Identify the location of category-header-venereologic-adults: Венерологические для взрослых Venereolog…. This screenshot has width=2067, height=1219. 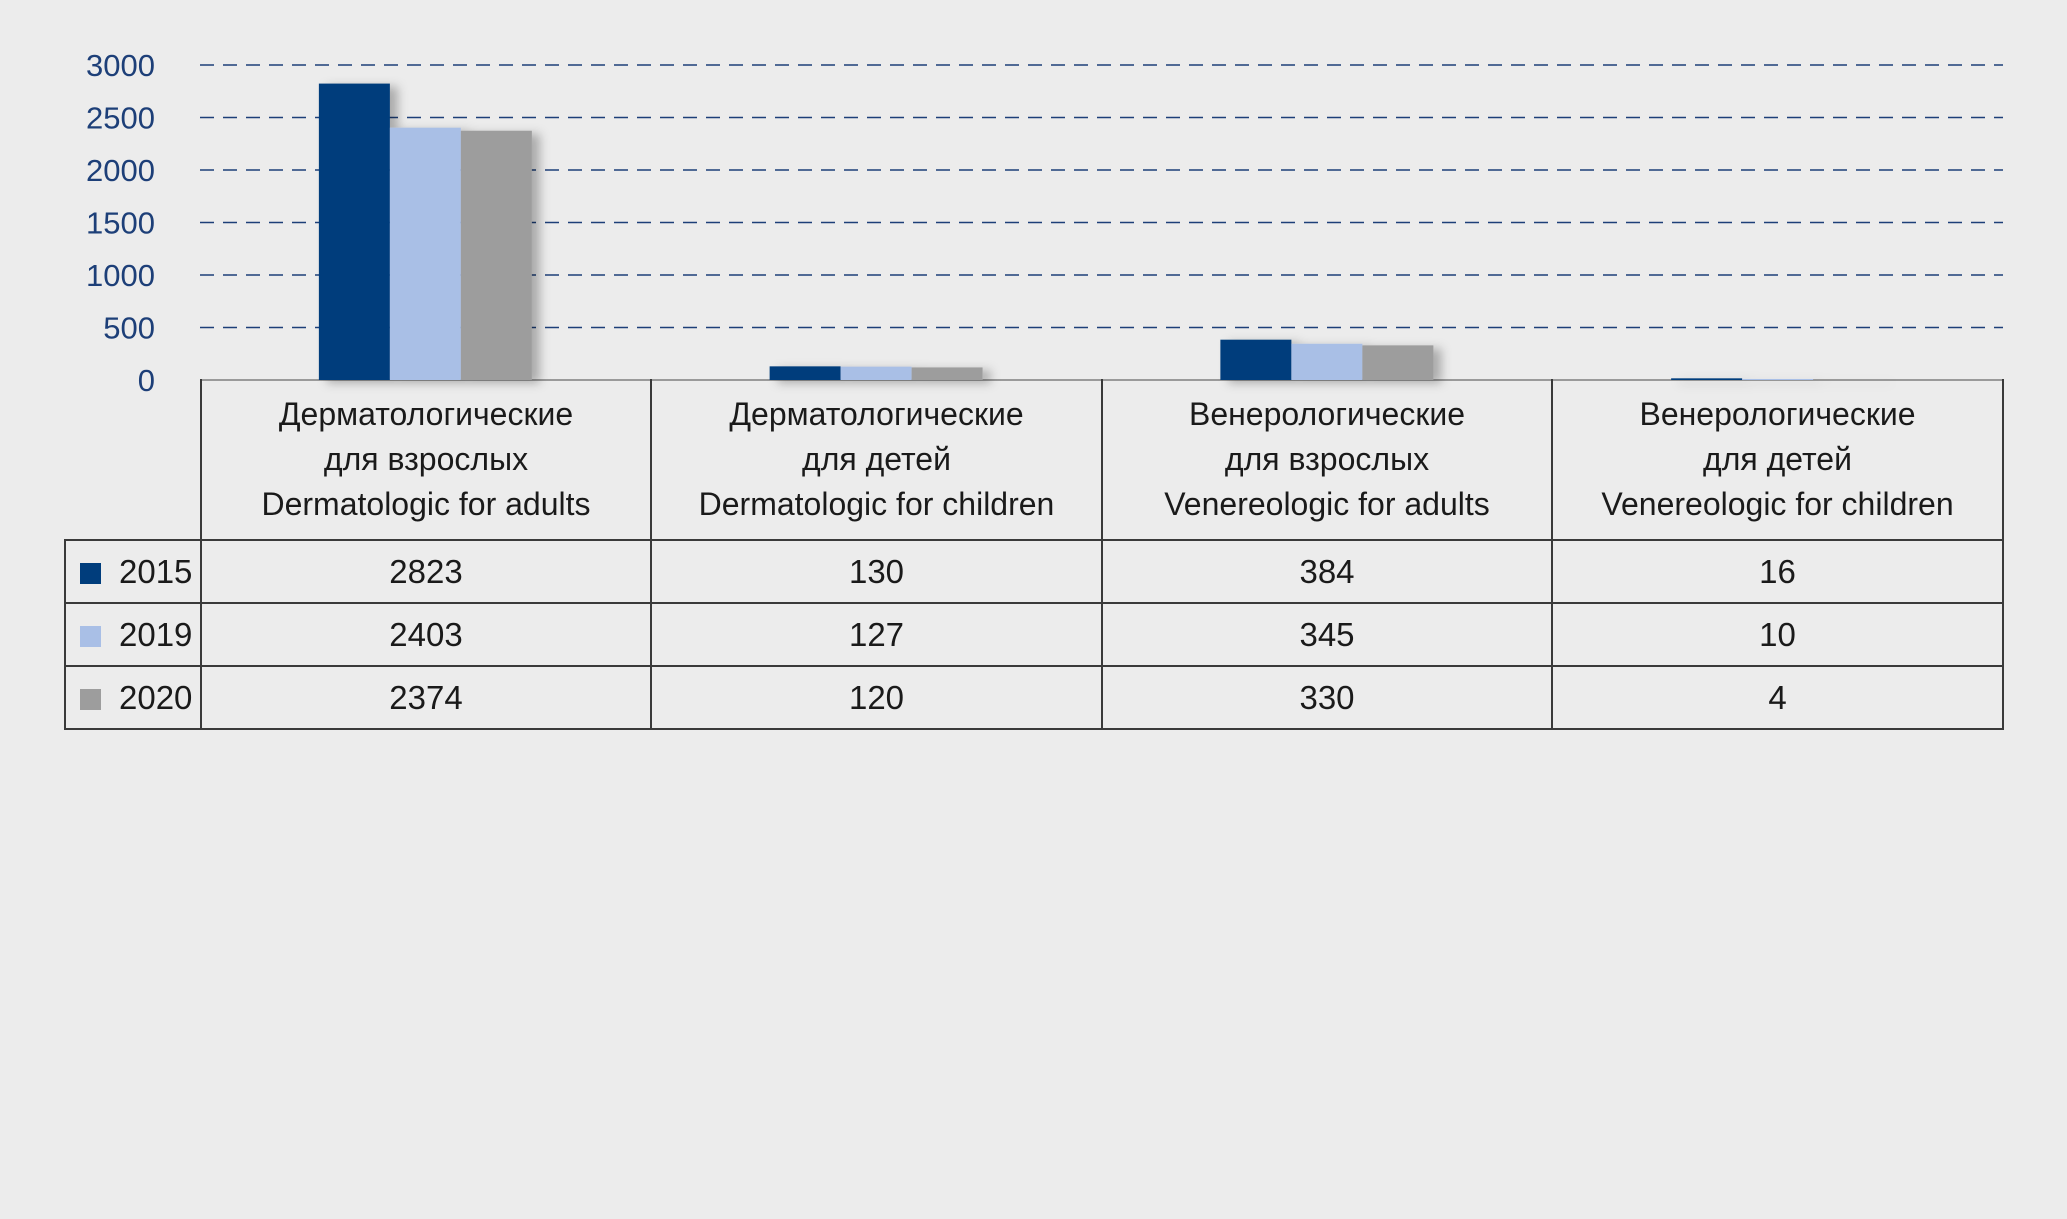
(1327, 460).